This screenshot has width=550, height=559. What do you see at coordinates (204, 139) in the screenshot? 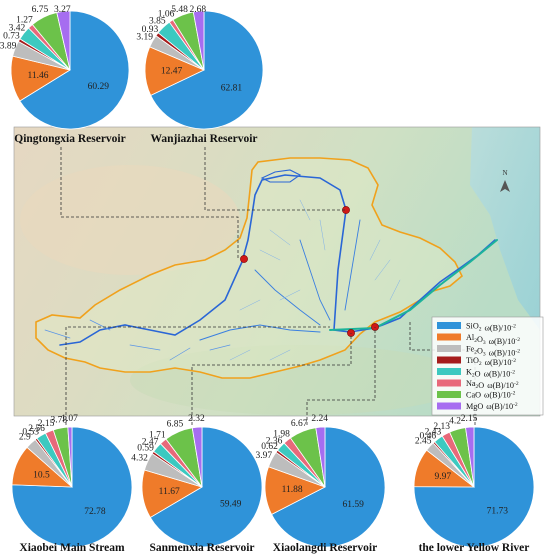
I see `pie-title: Wanjiazhai Reservoir` at bounding box center [204, 139].